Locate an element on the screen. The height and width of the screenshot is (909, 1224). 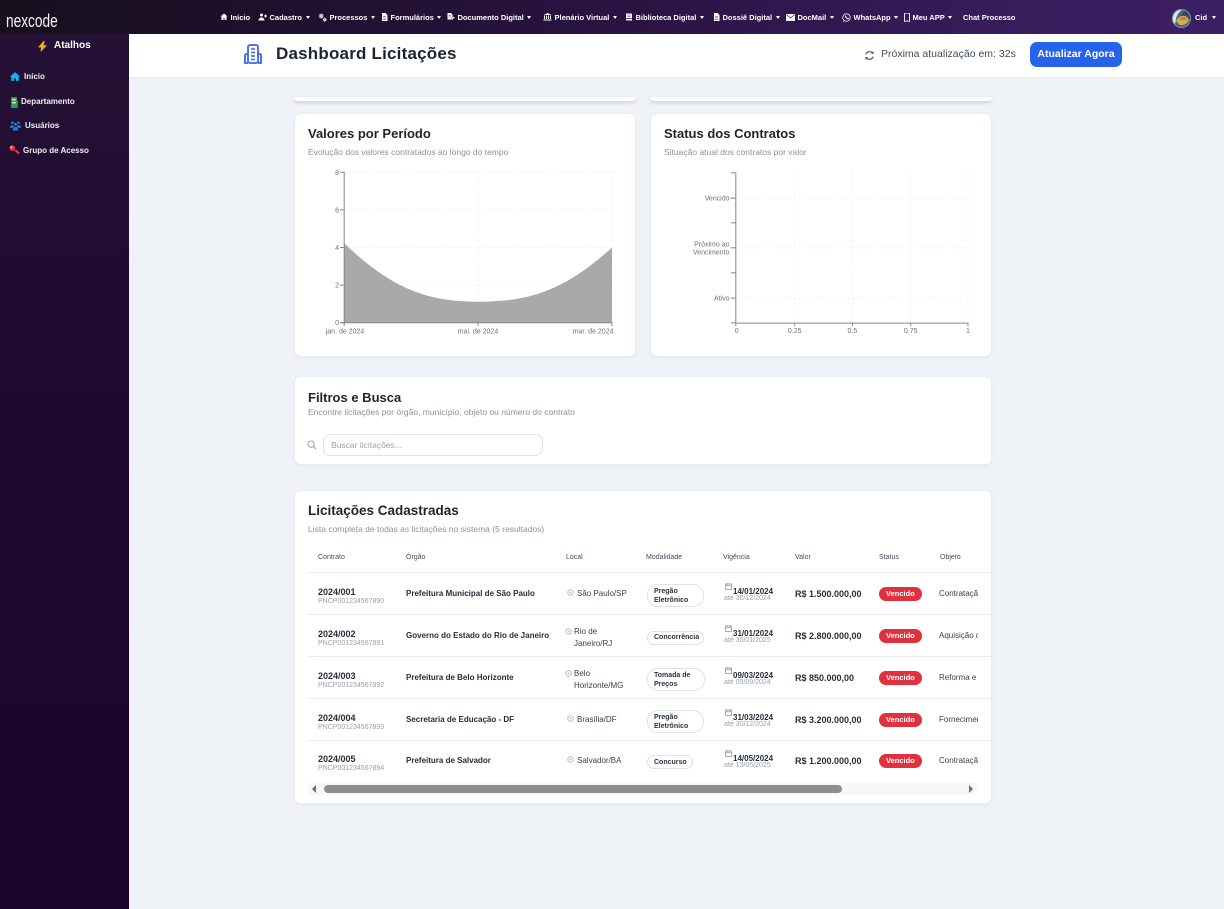
svg-text: Ativo is located at coordinates (722, 299).